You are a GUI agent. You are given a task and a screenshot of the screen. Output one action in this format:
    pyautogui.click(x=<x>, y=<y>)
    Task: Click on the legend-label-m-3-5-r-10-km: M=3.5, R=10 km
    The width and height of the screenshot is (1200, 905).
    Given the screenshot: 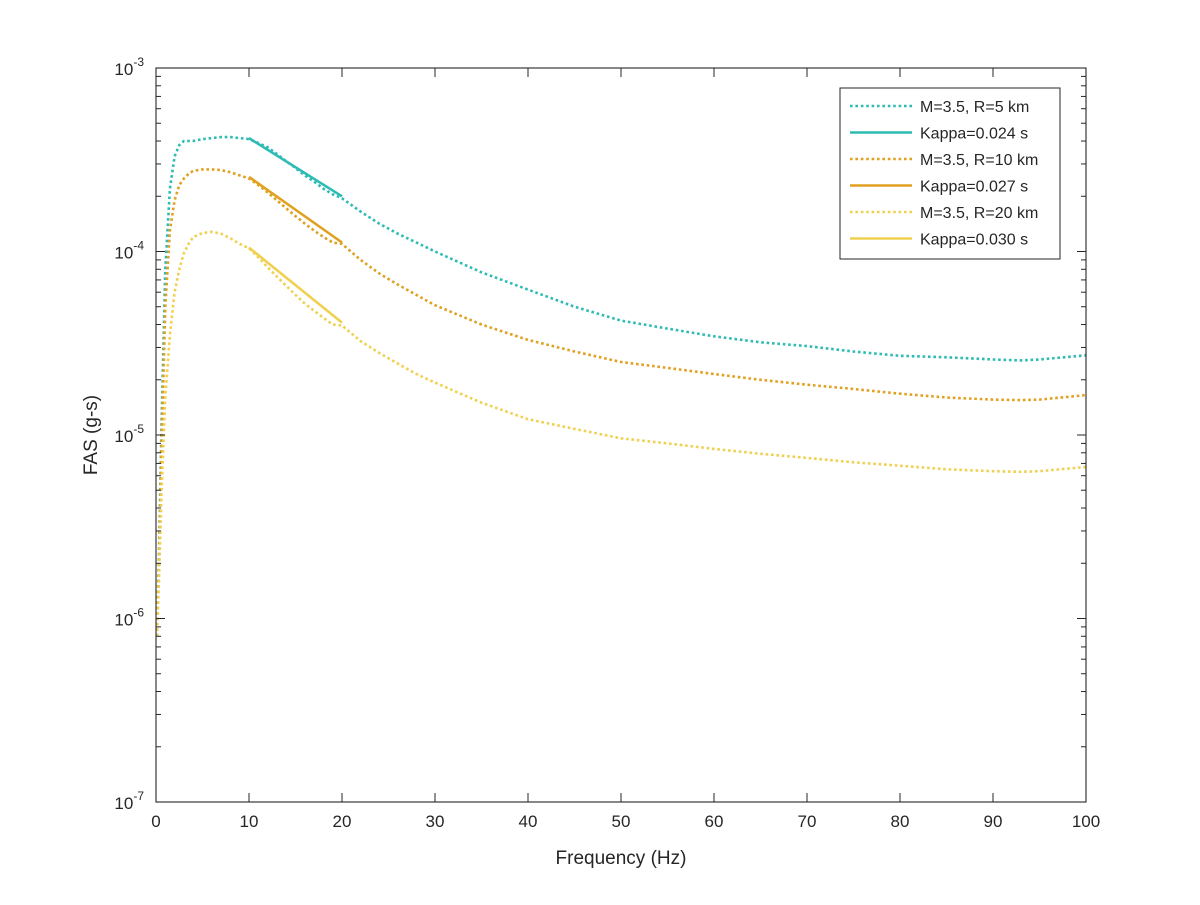 What is the action you would take?
    pyautogui.click(x=979, y=160)
    